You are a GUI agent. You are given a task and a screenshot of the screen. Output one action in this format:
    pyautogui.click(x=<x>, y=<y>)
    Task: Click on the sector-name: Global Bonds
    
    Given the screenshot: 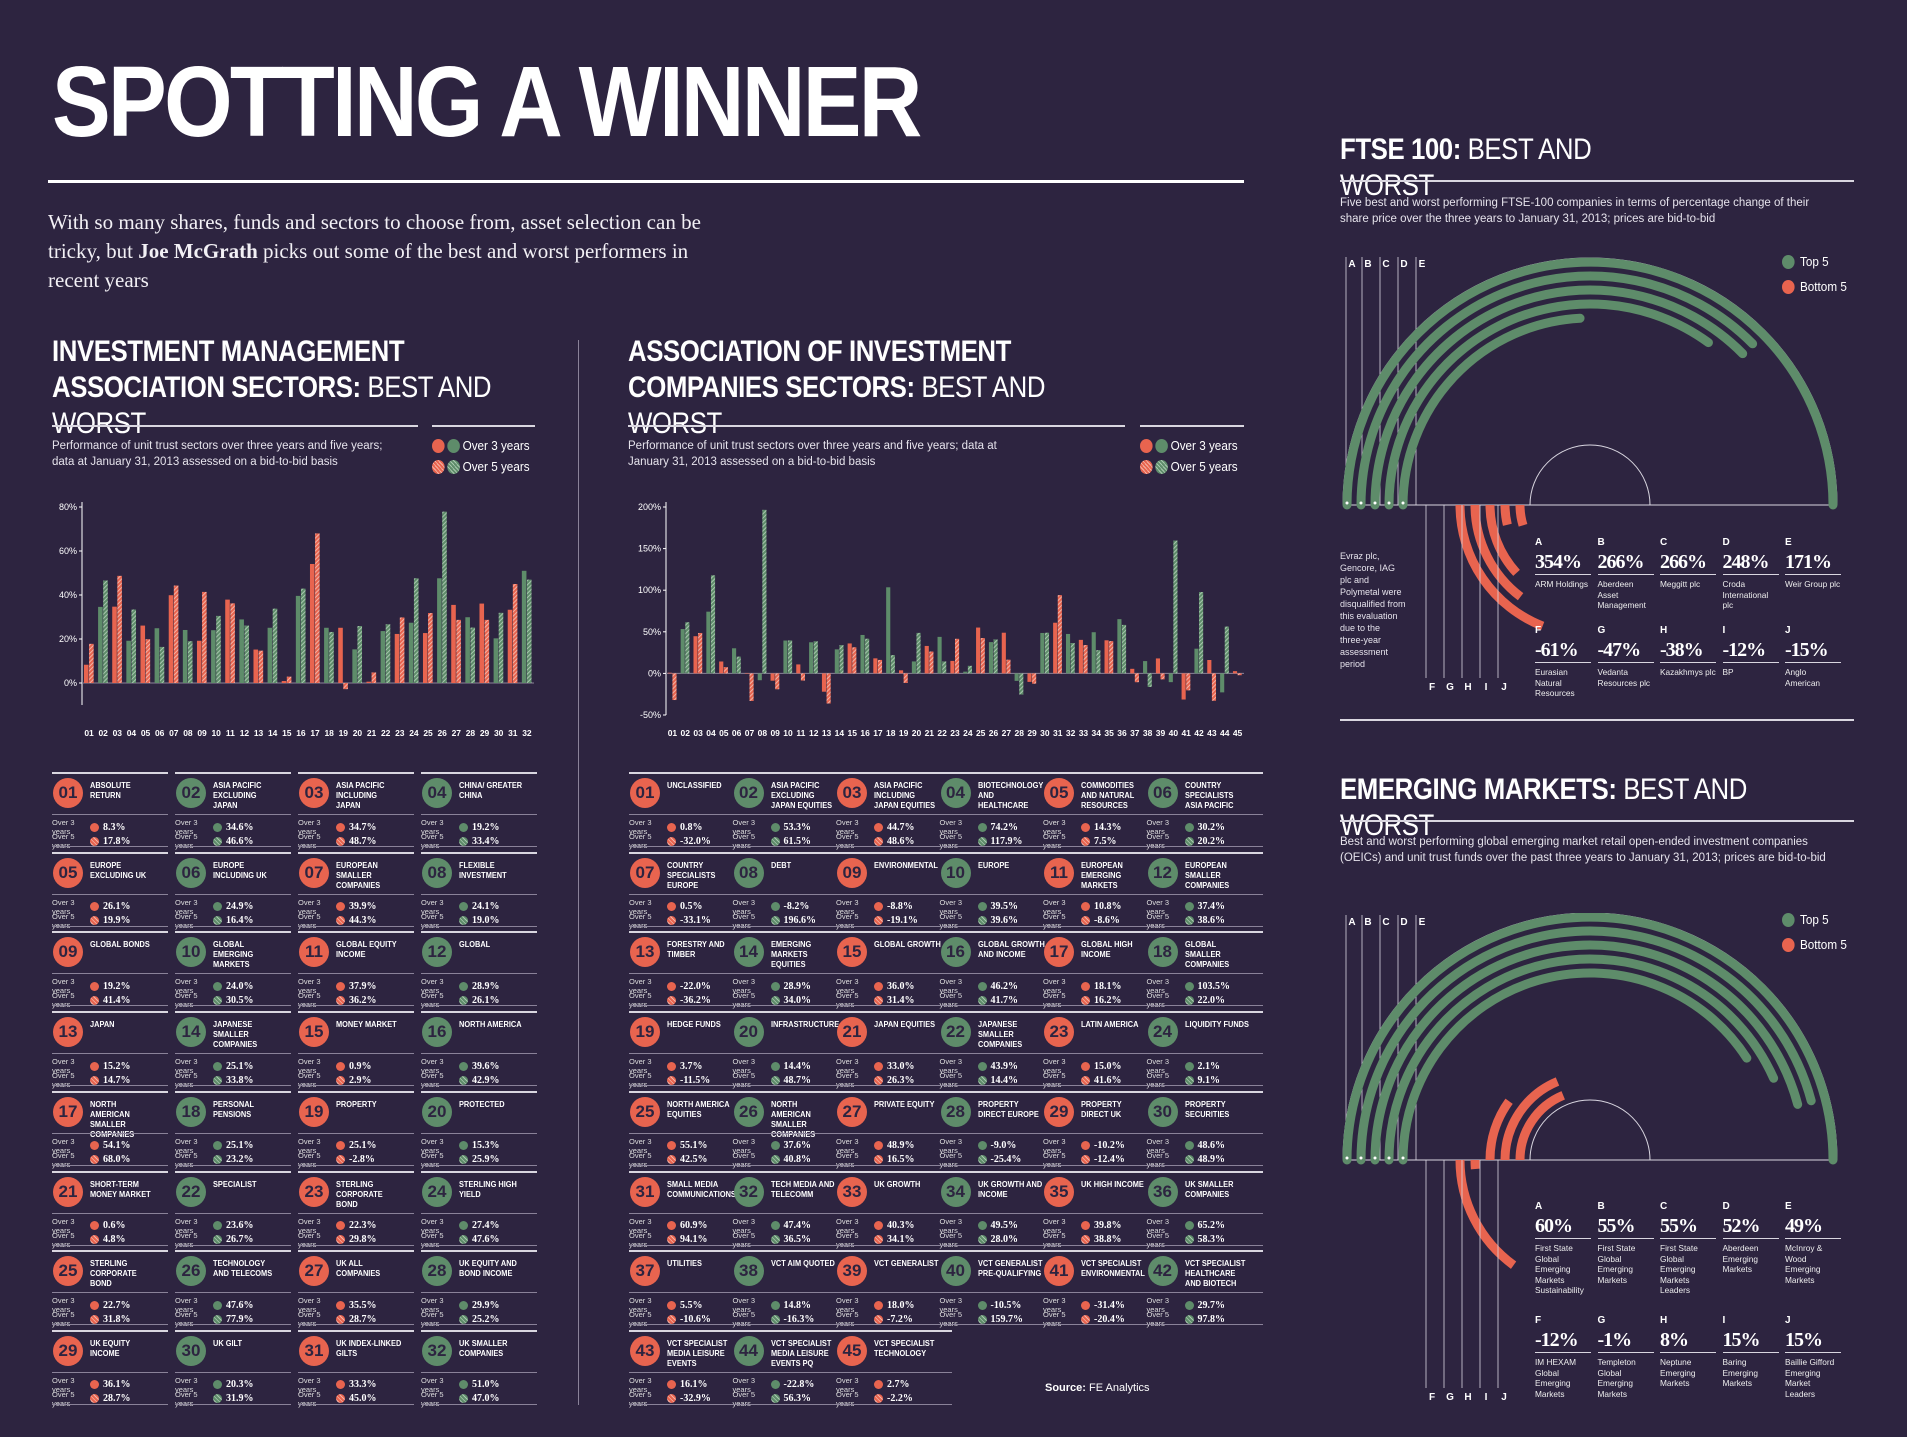 What is the action you would take?
    pyautogui.click(x=120, y=944)
    